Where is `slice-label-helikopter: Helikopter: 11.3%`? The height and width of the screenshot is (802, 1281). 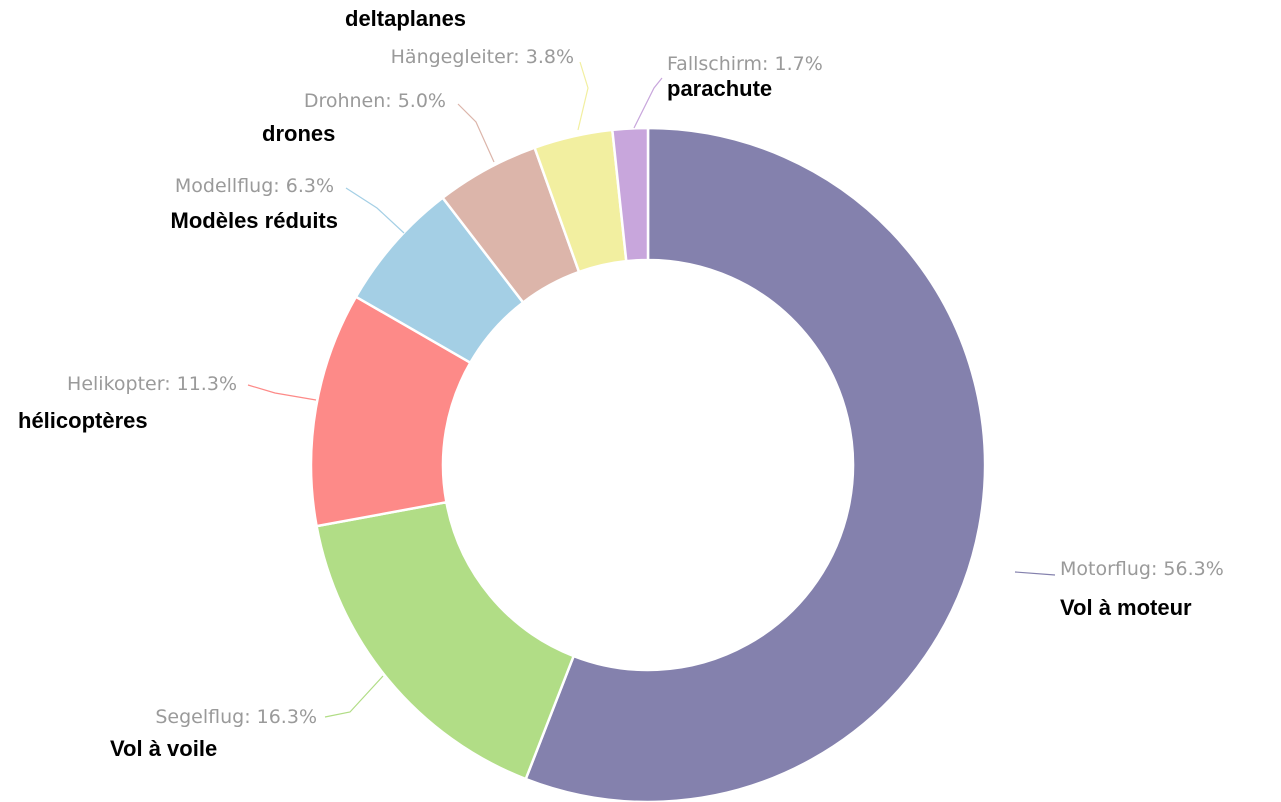
slice-label-helikopter: Helikopter: 11.3% is located at coordinates (152, 384).